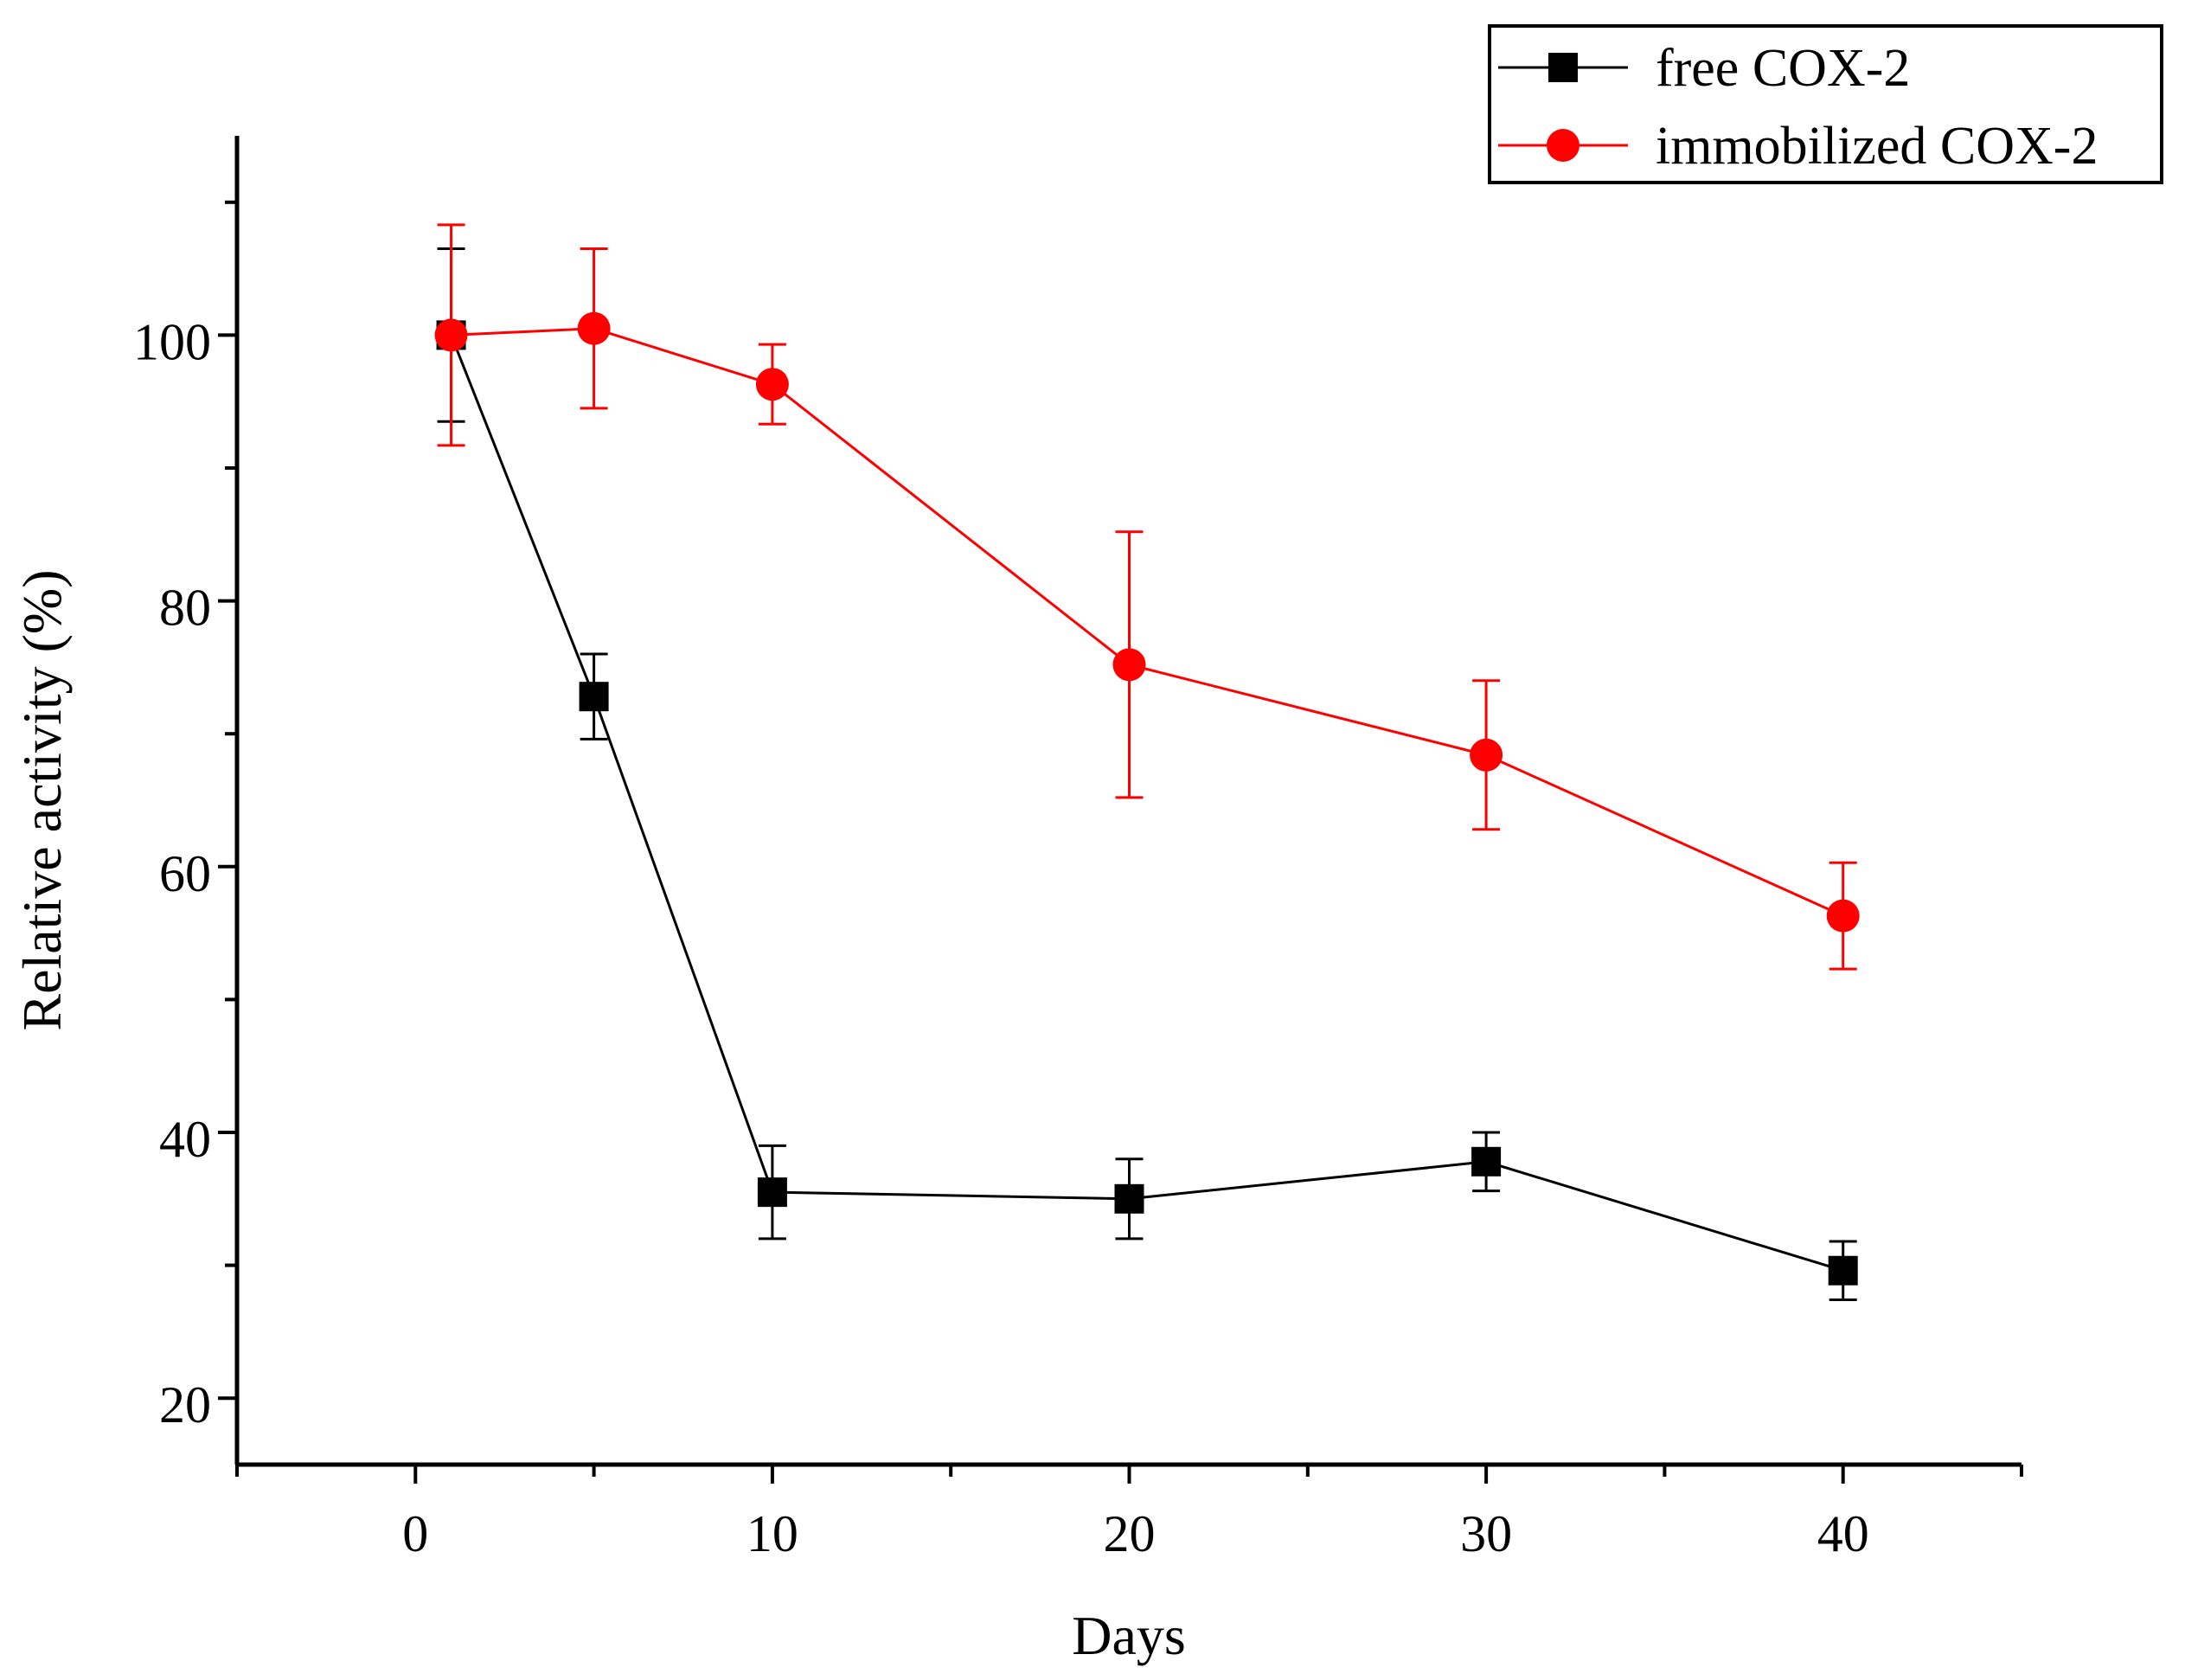 The image size is (2185, 1680). What do you see at coordinates (1563, 67) in the screenshot?
I see `legend-marker-square` at bounding box center [1563, 67].